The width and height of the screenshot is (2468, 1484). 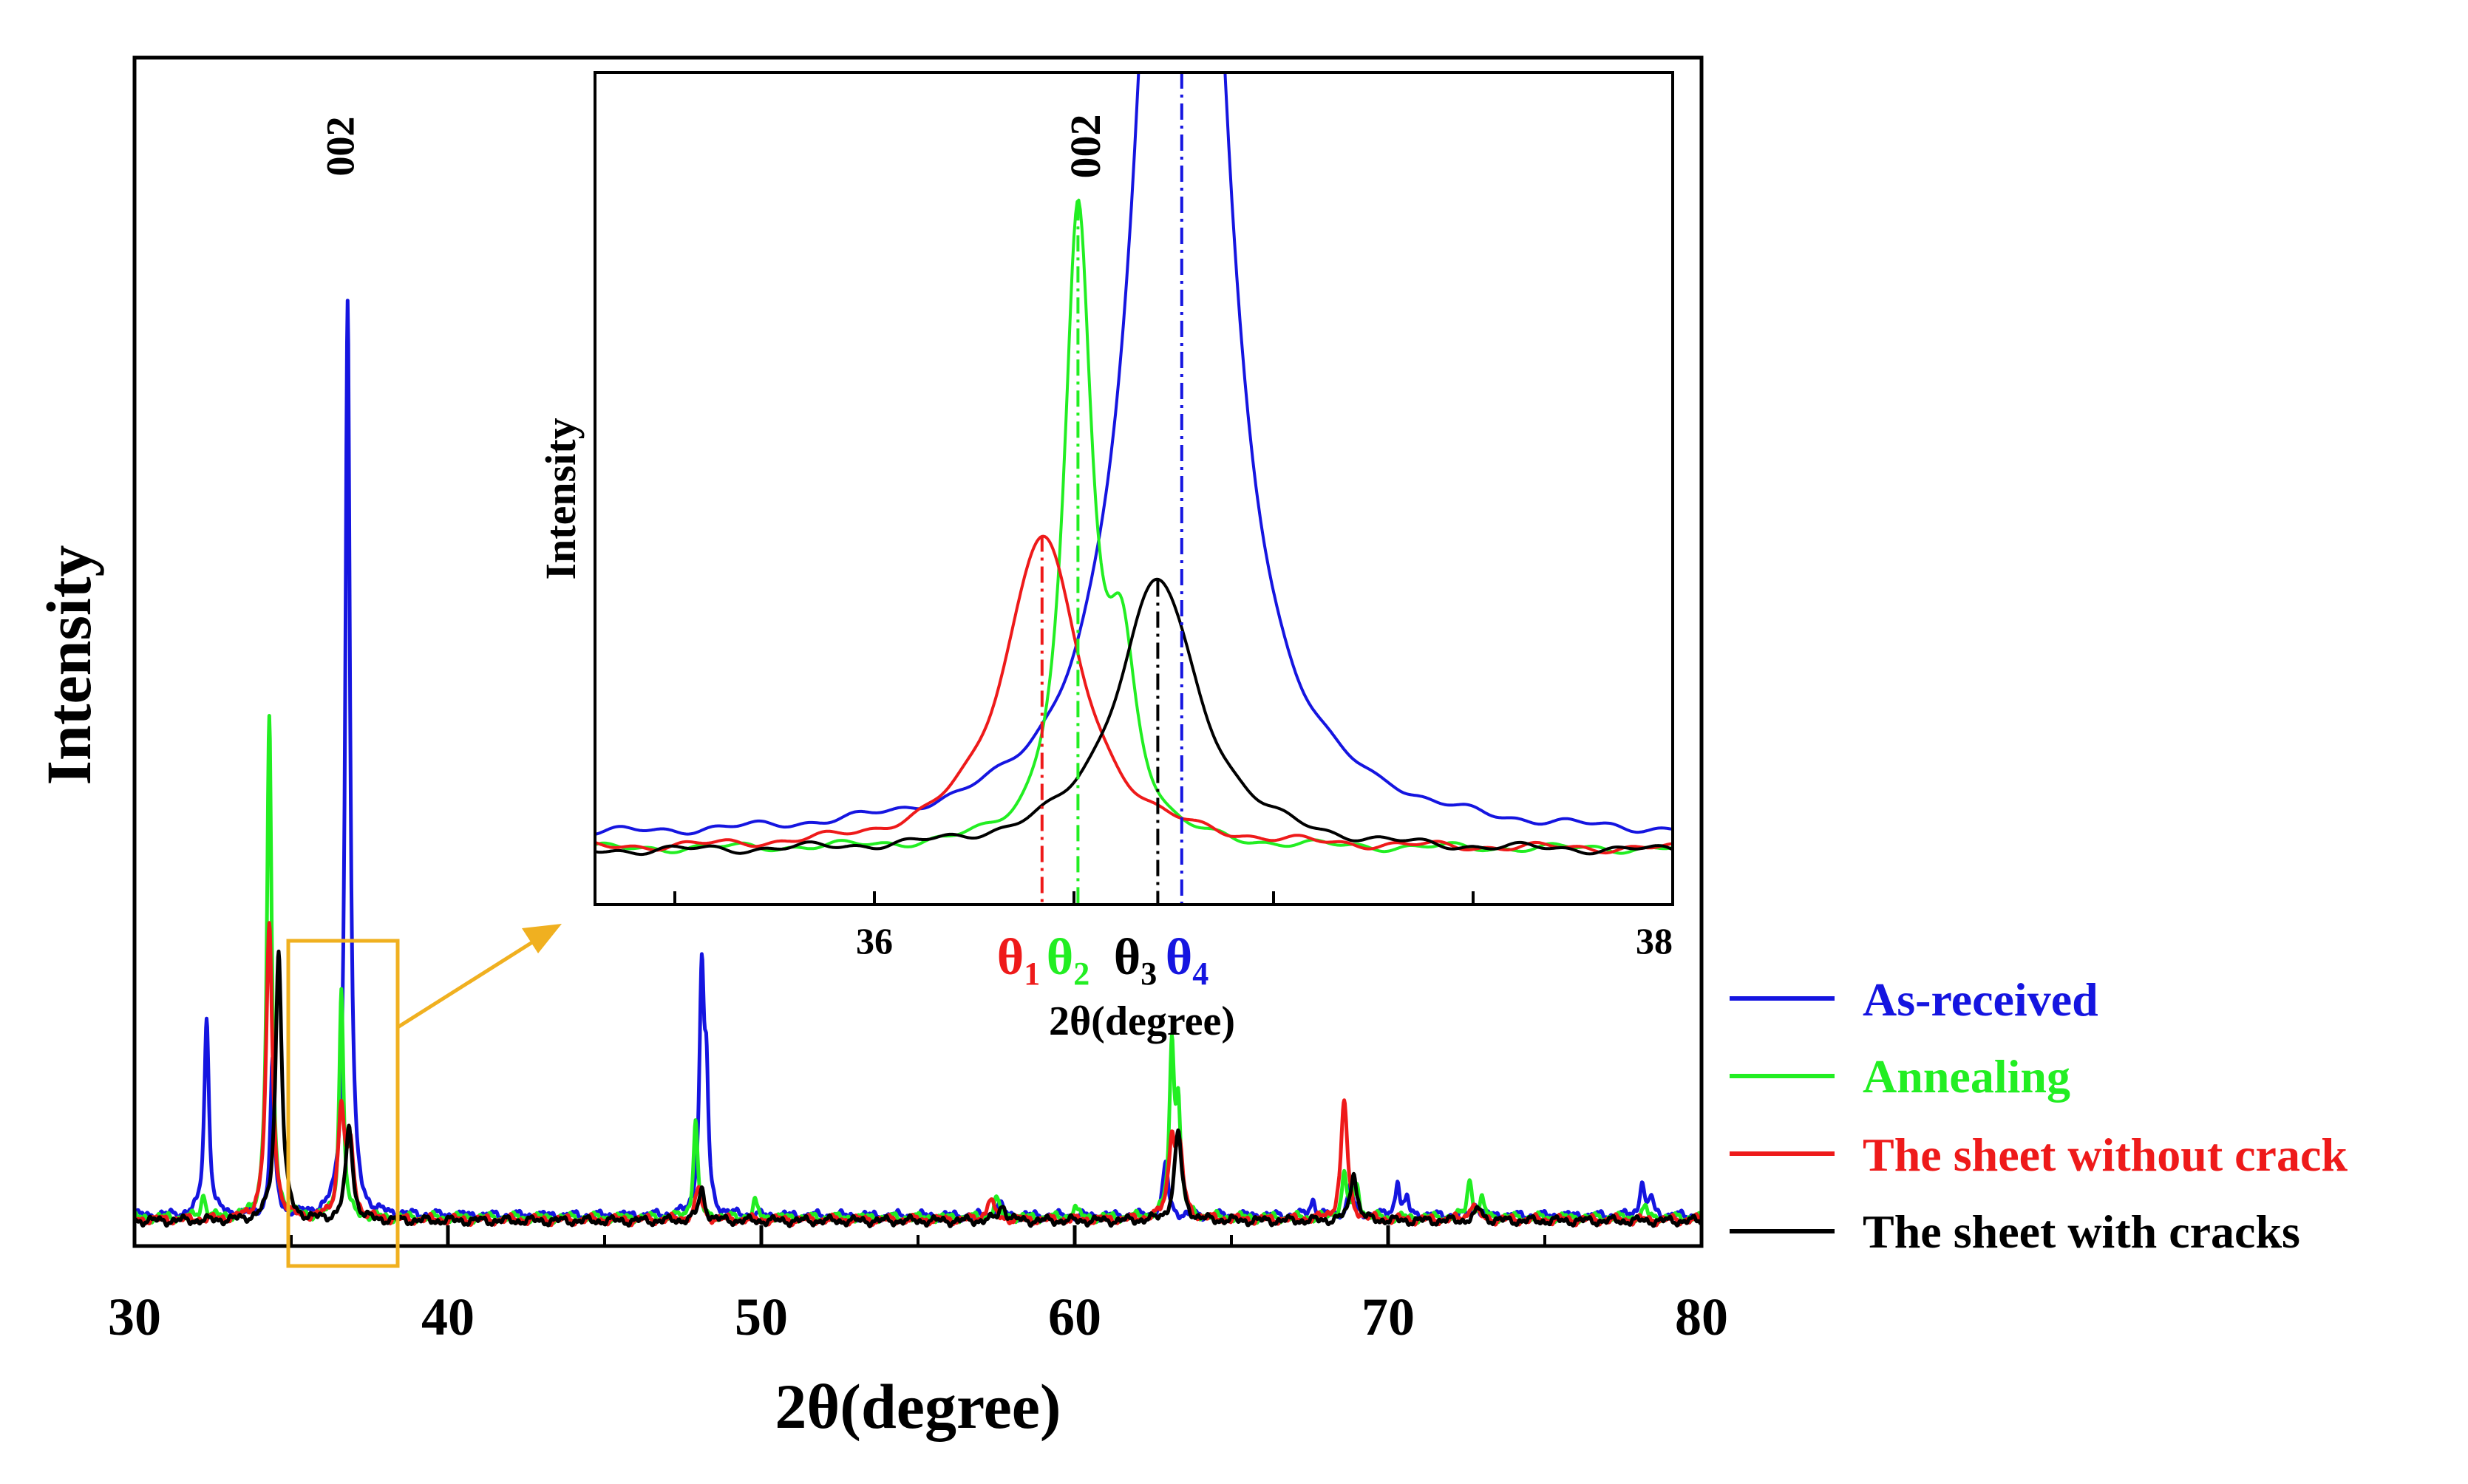 What do you see at coordinates (917, 1088) in the screenshot?
I see `main-series-the-sheet-with-cracks` at bounding box center [917, 1088].